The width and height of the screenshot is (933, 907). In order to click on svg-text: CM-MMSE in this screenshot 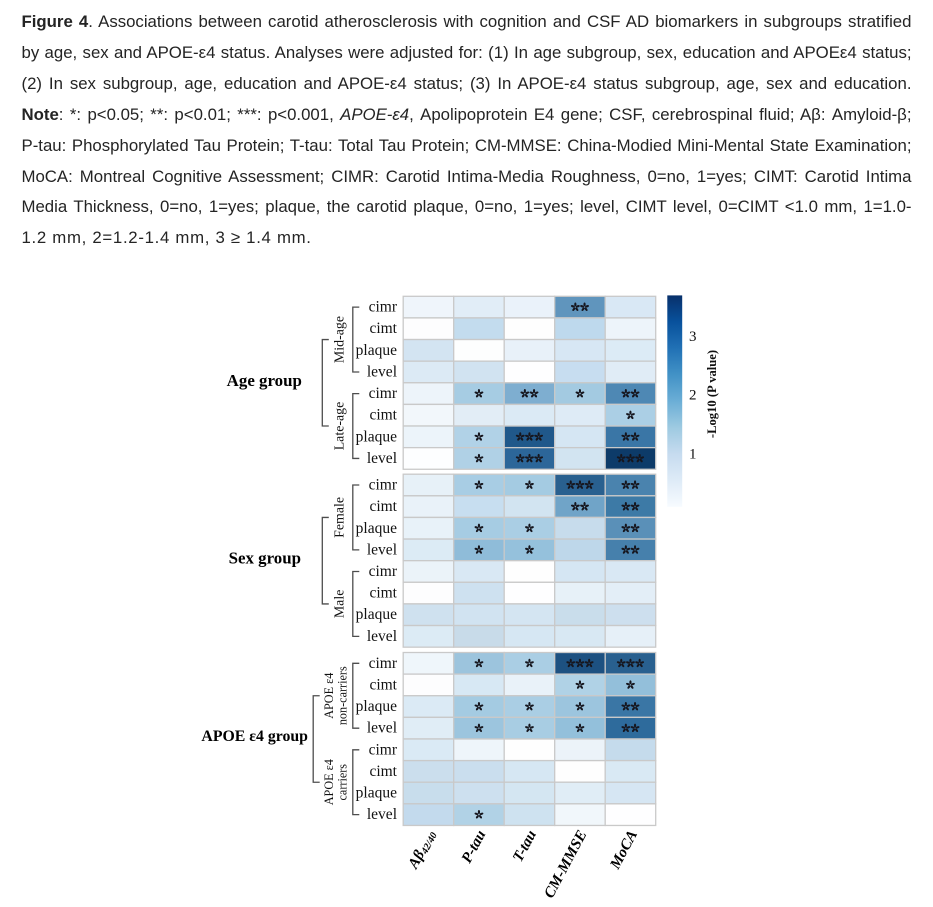, I will do `click(566, 864)`.